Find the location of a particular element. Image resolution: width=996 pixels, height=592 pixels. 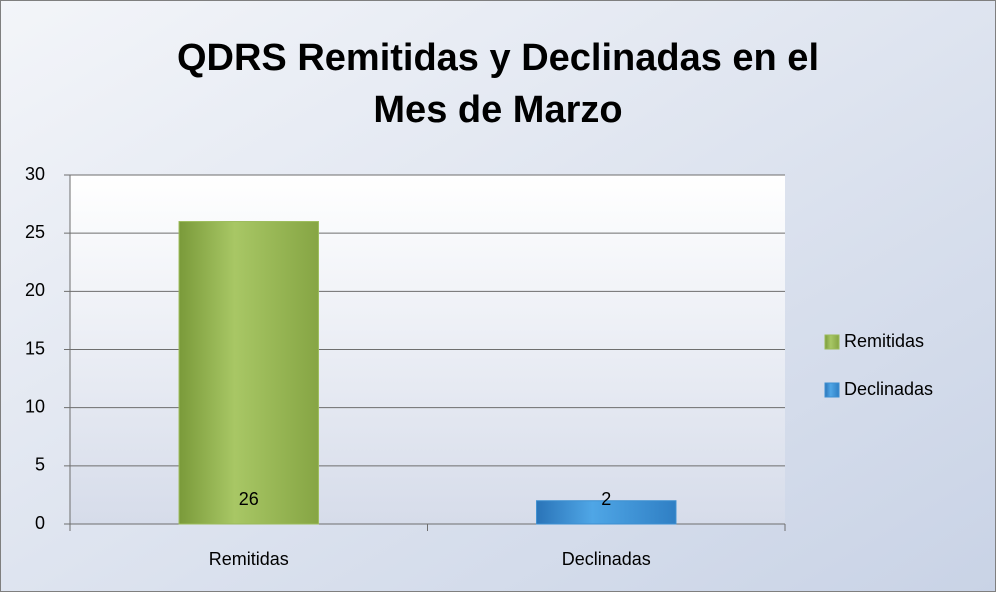

y-tick-label: 0 is located at coordinates (40, 523).